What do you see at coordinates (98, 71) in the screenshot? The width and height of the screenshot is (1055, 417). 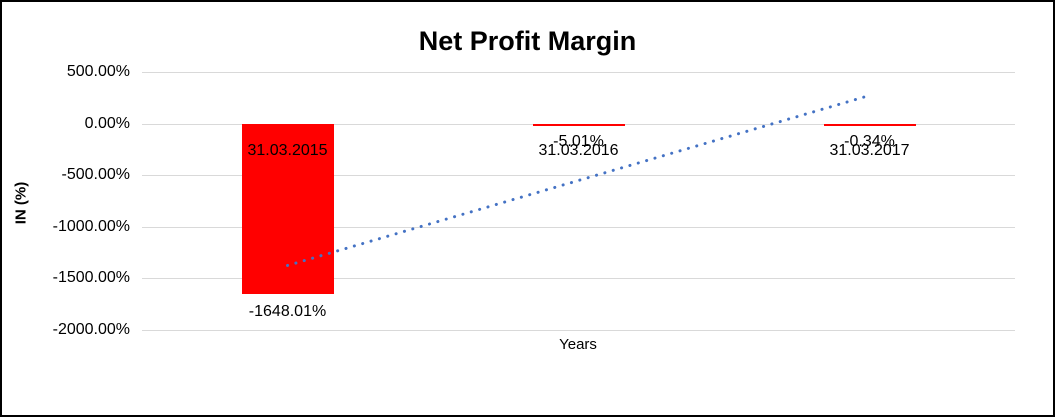 I see `y-axis-tick-label: 500.00%` at bounding box center [98, 71].